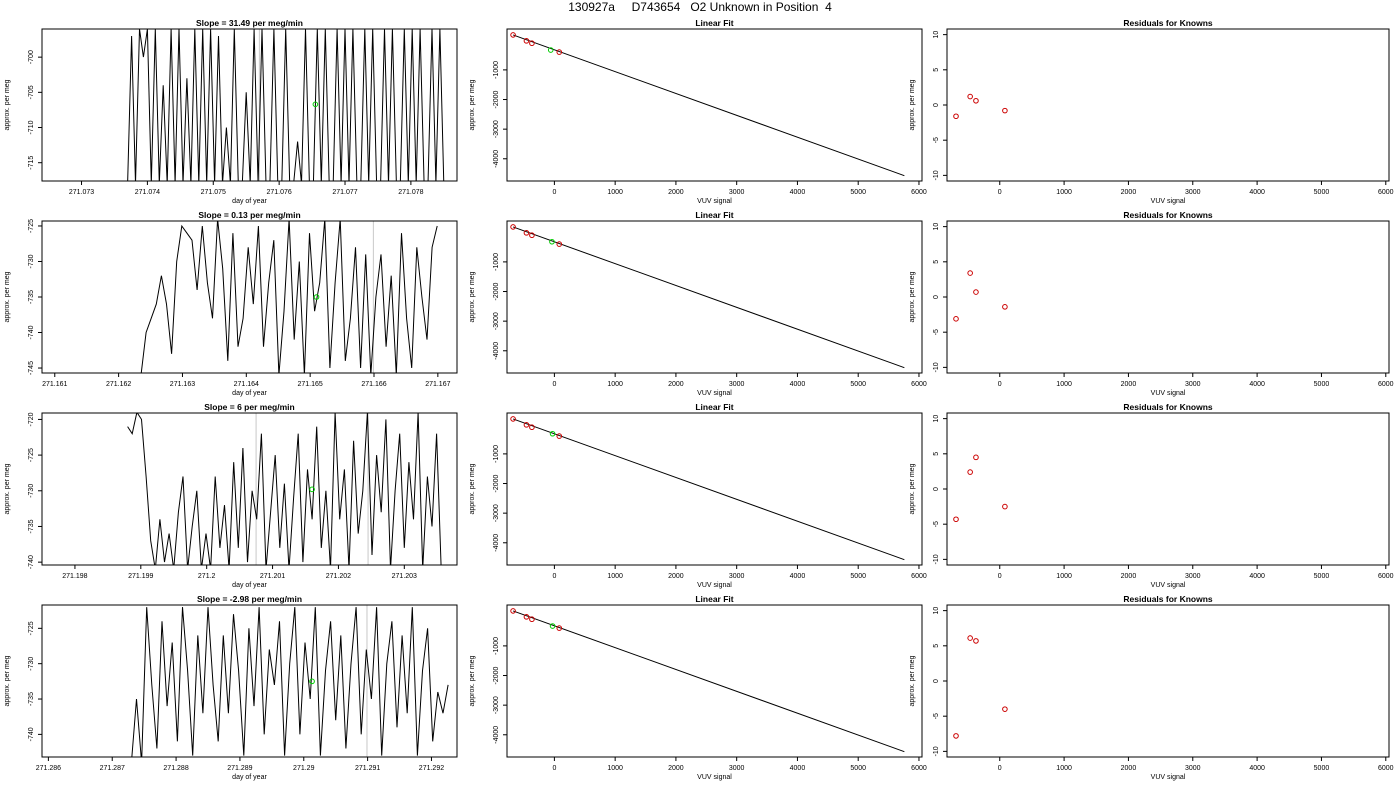 This screenshot has height=805, width=1400. Describe the element at coordinates (31, 57) in the screenshot. I see `y-tick-label: -700` at that location.